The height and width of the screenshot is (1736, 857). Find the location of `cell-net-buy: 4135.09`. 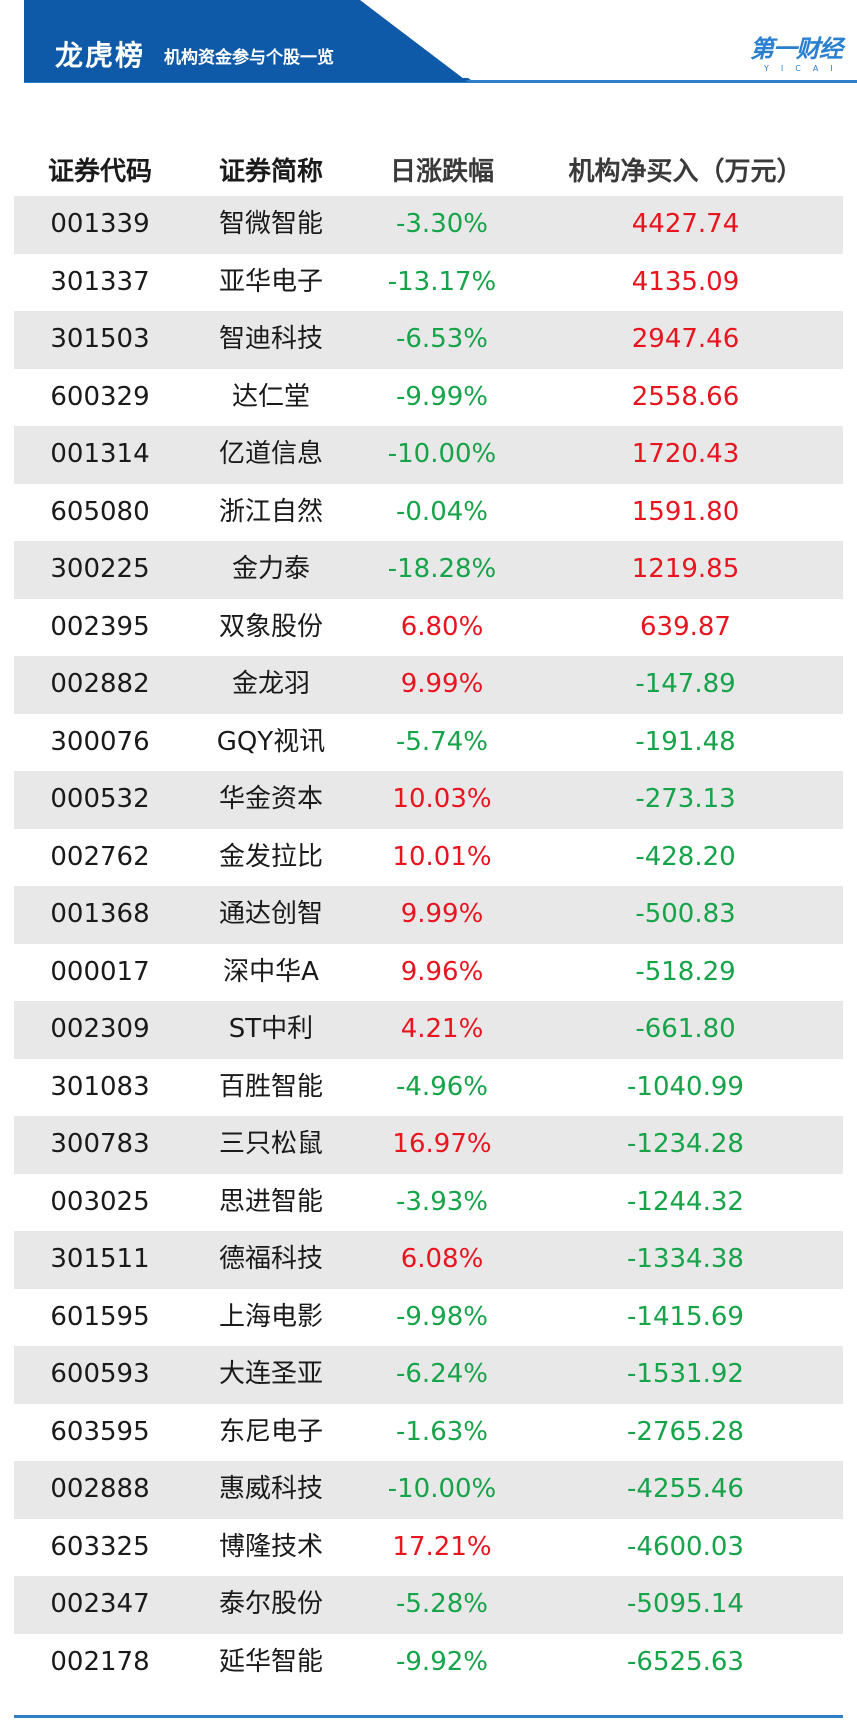

cell-net-buy: 4135.09 is located at coordinates (685, 281).